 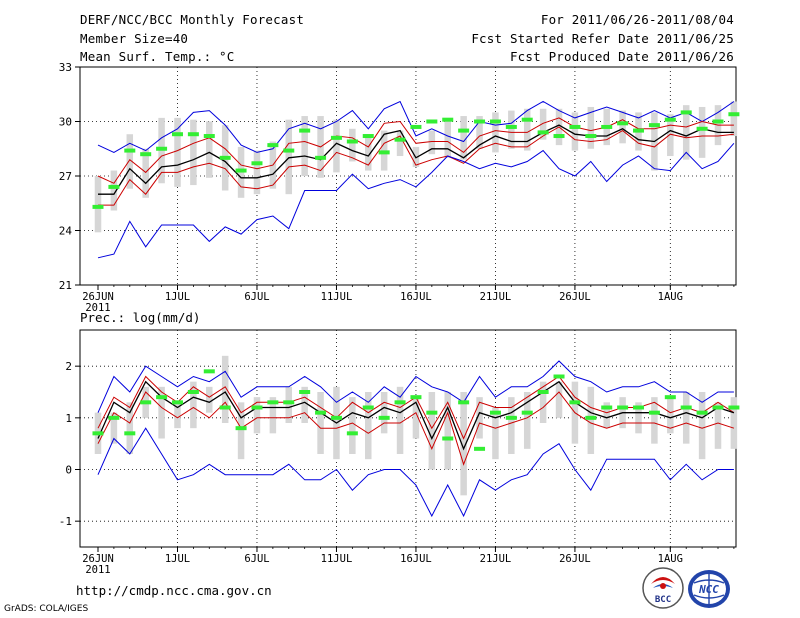 I want to click on chart-title: DERF/NCC/BCC Monthly Forecast, so click(x=192, y=19).